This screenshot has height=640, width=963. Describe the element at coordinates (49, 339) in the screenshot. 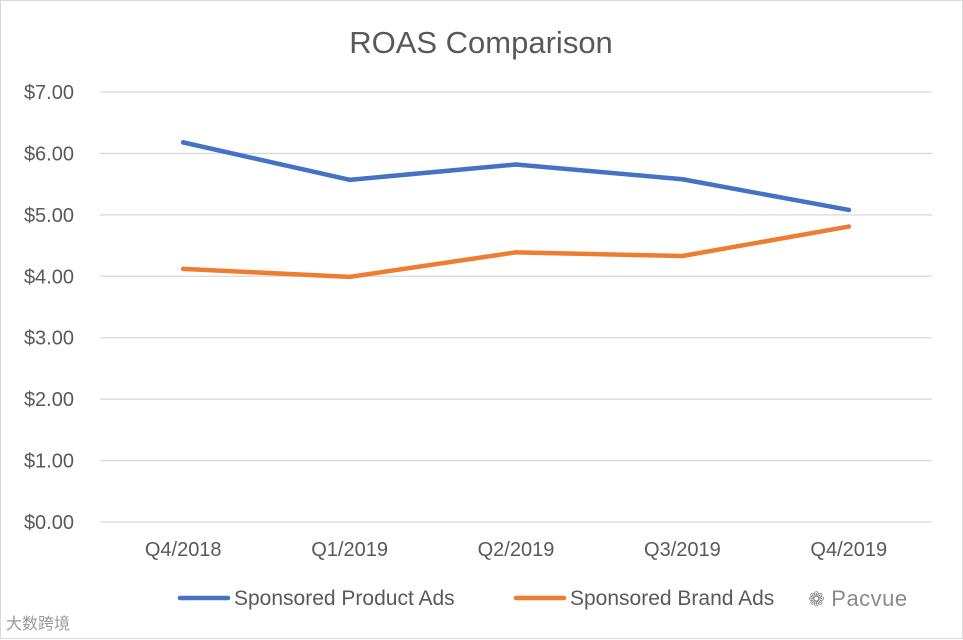

I see `y-tick-label: $3.00` at that location.